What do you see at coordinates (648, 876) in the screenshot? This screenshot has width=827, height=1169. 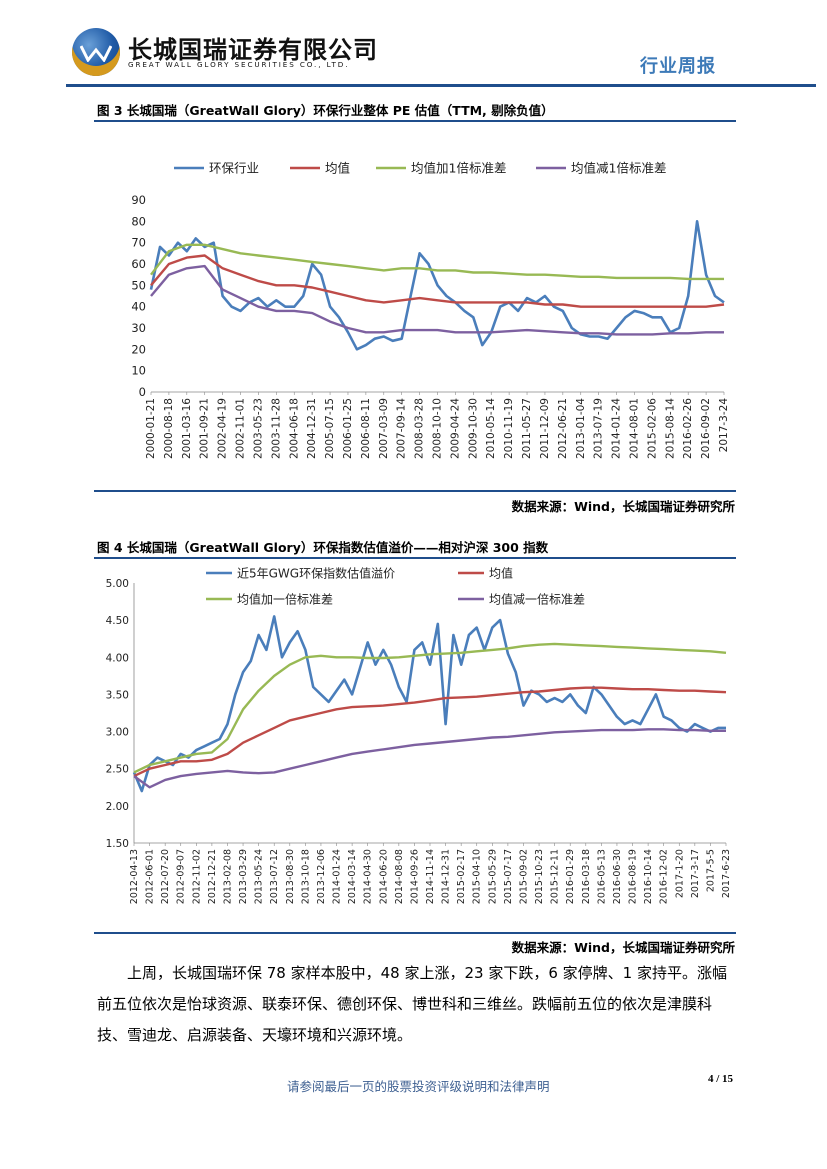 I see `x-tick-label: 2016-10-14` at bounding box center [648, 876].